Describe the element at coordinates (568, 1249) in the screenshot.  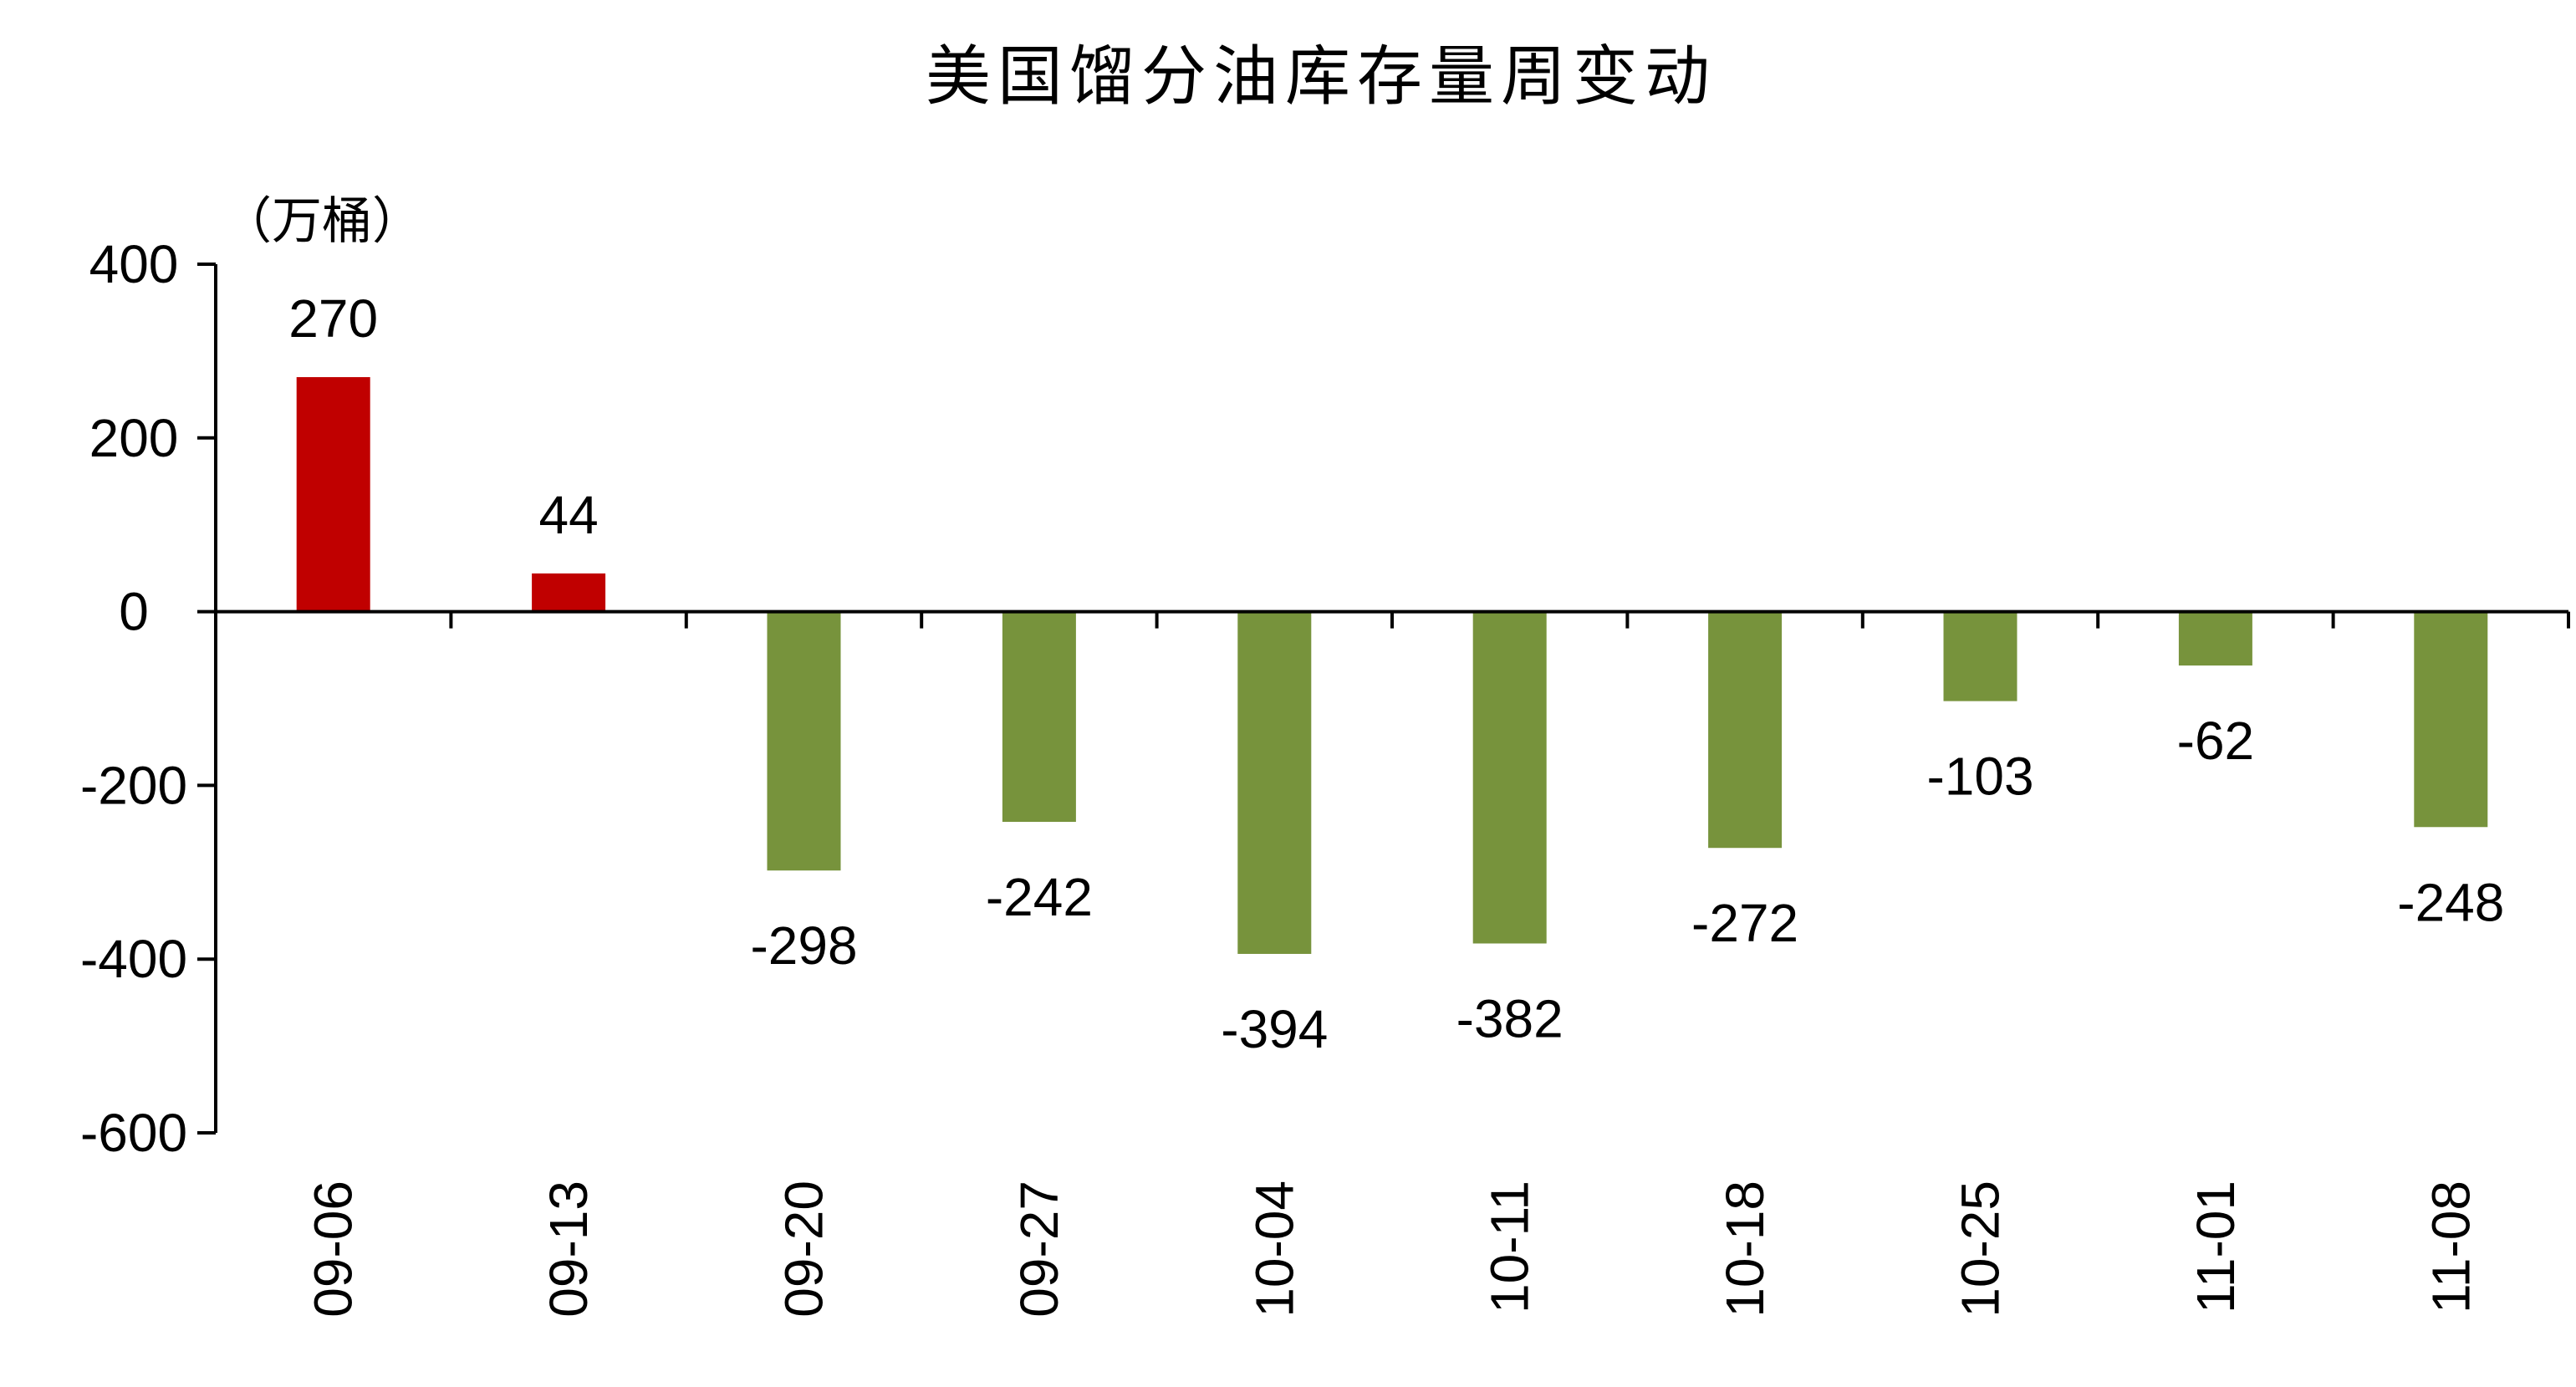
I see `category-label-09-13: 09-13` at that location.